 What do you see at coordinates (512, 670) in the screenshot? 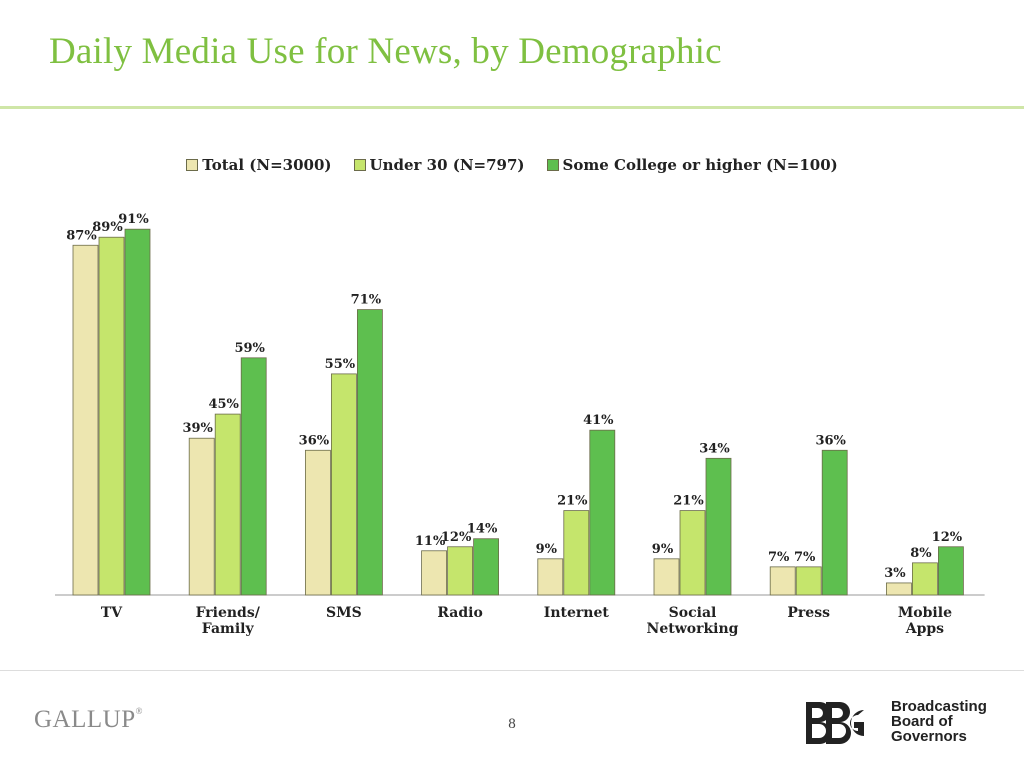
I see `footer-divider` at bounding box center [512, 670].